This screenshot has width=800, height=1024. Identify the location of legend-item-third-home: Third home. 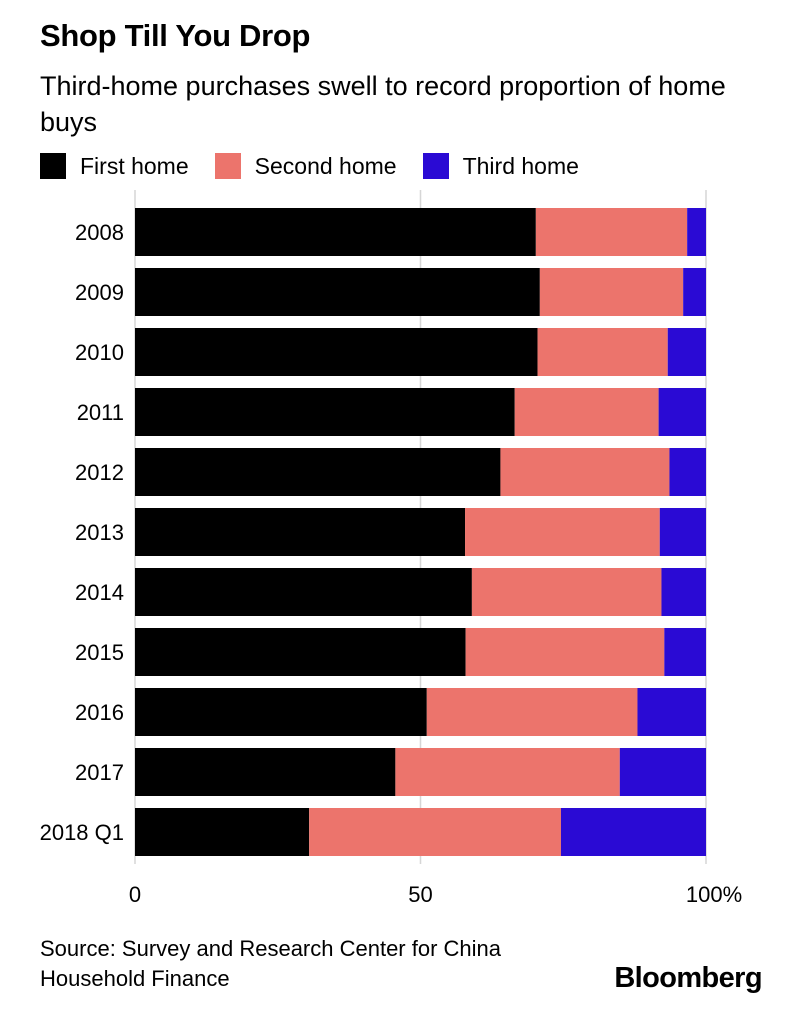
(500, 166).